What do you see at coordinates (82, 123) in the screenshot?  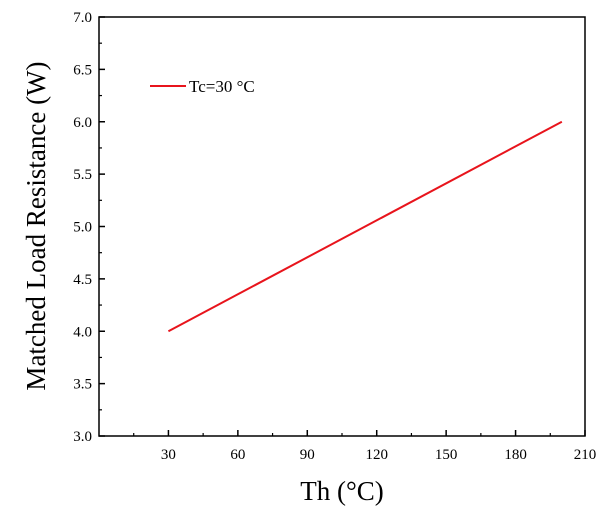 I see `y-tick-label: 6.0` at bounding box center [82, 123].